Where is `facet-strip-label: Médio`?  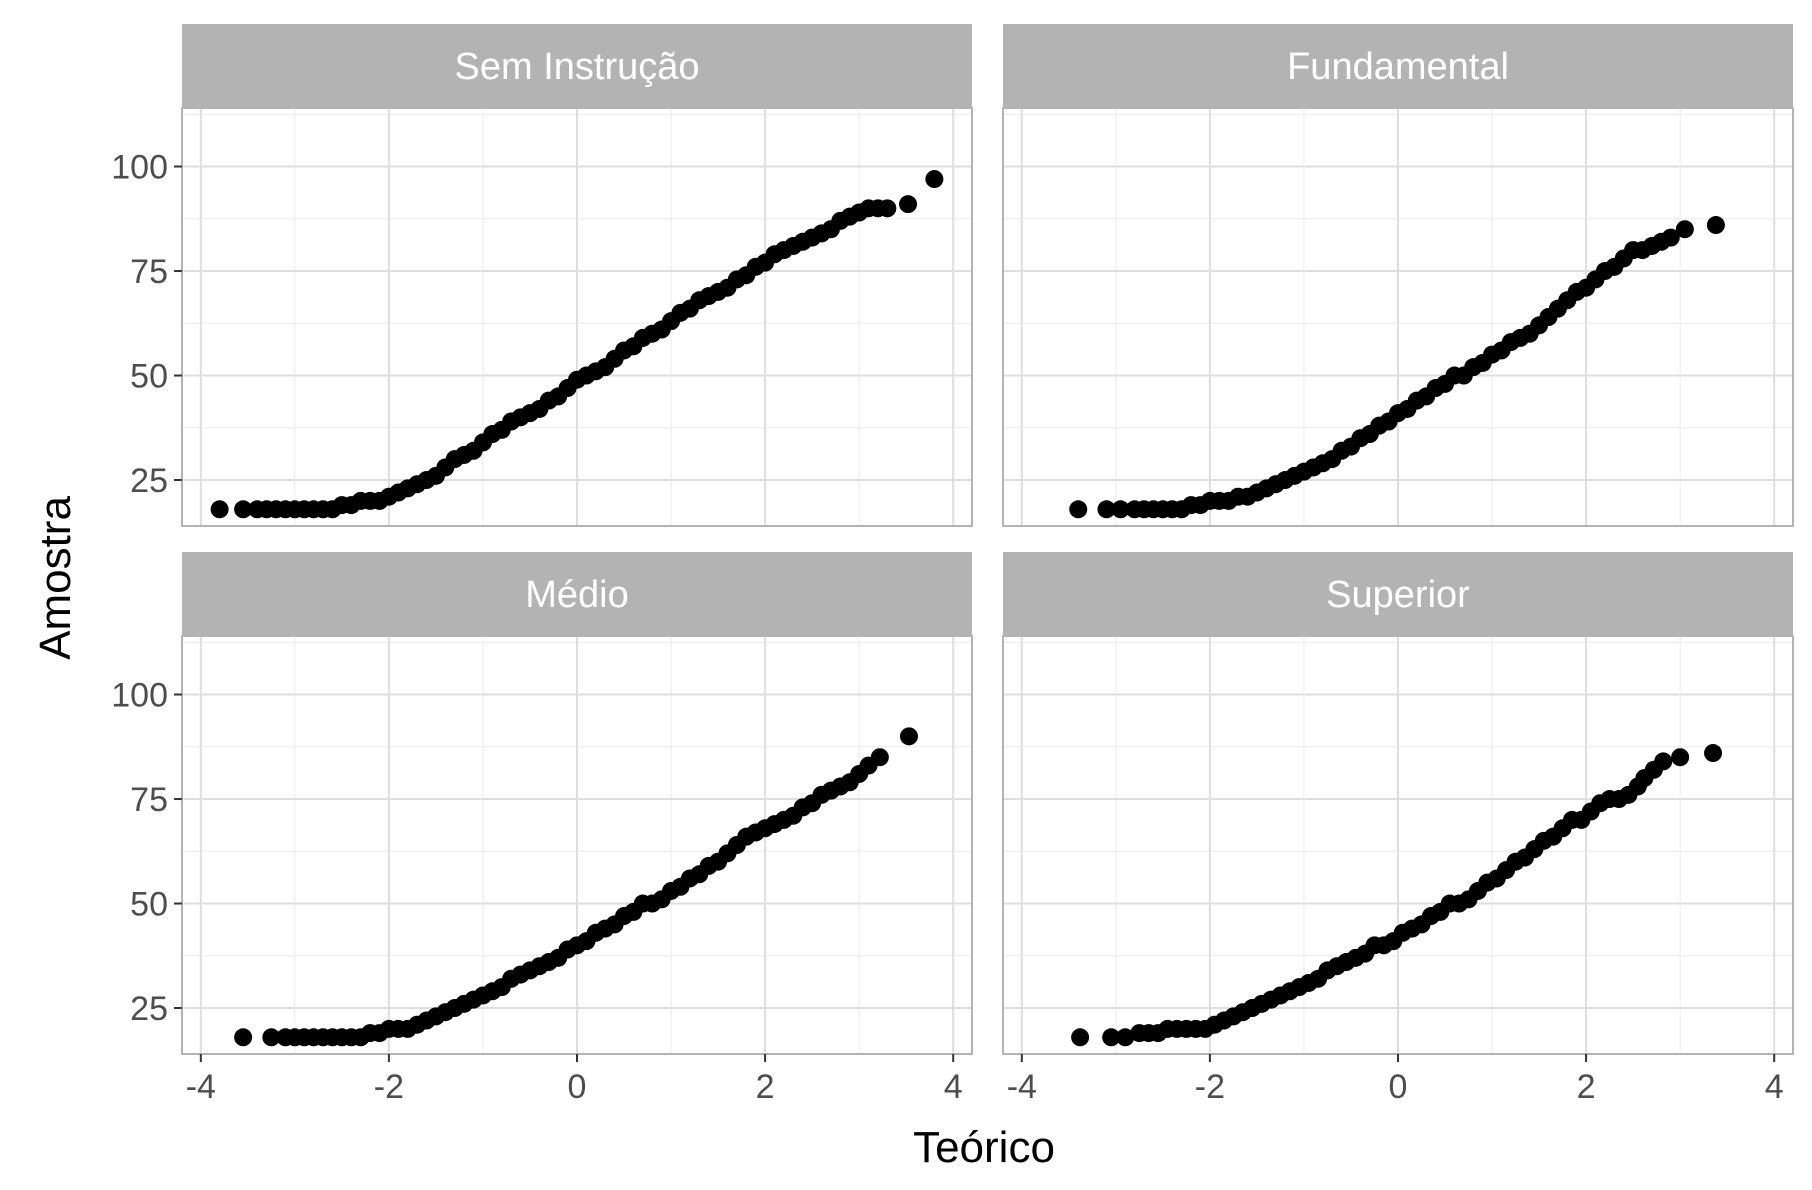 facet-strip-label: Médio is located at coordinates (577, 595).